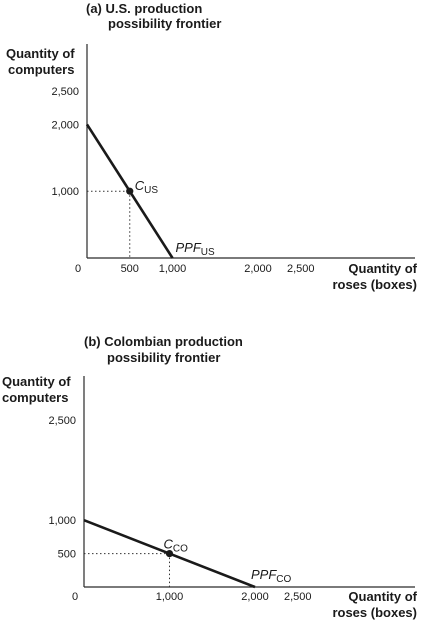  What do you see at coordinates (130, 269) in the screenshot?
I see `panel-a-x-tick-label: 500` at bounding box center [130, 269].